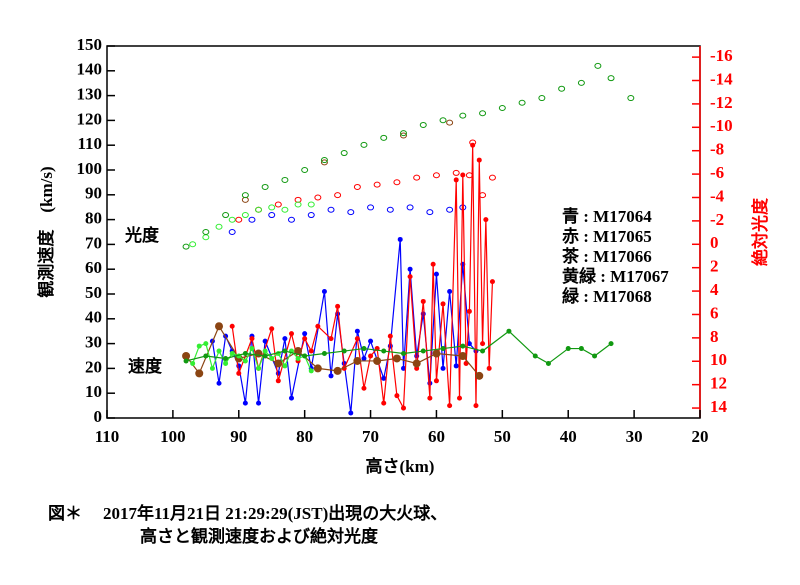 This screenshot has height=585, width=800. I want to click on x-tick-label: 20, so click(700, 436).